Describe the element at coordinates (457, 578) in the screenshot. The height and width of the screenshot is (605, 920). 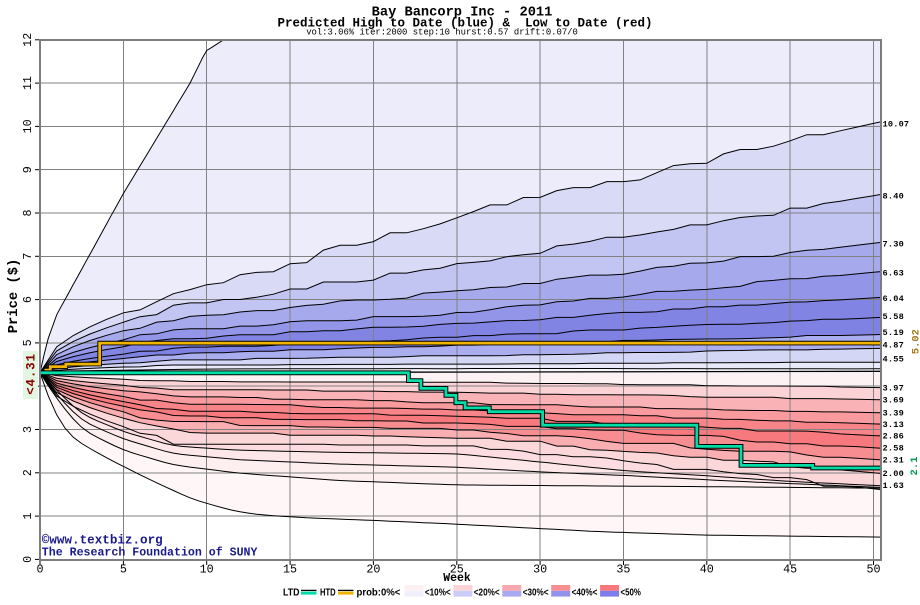
I see `svg-text: Week` at that location.